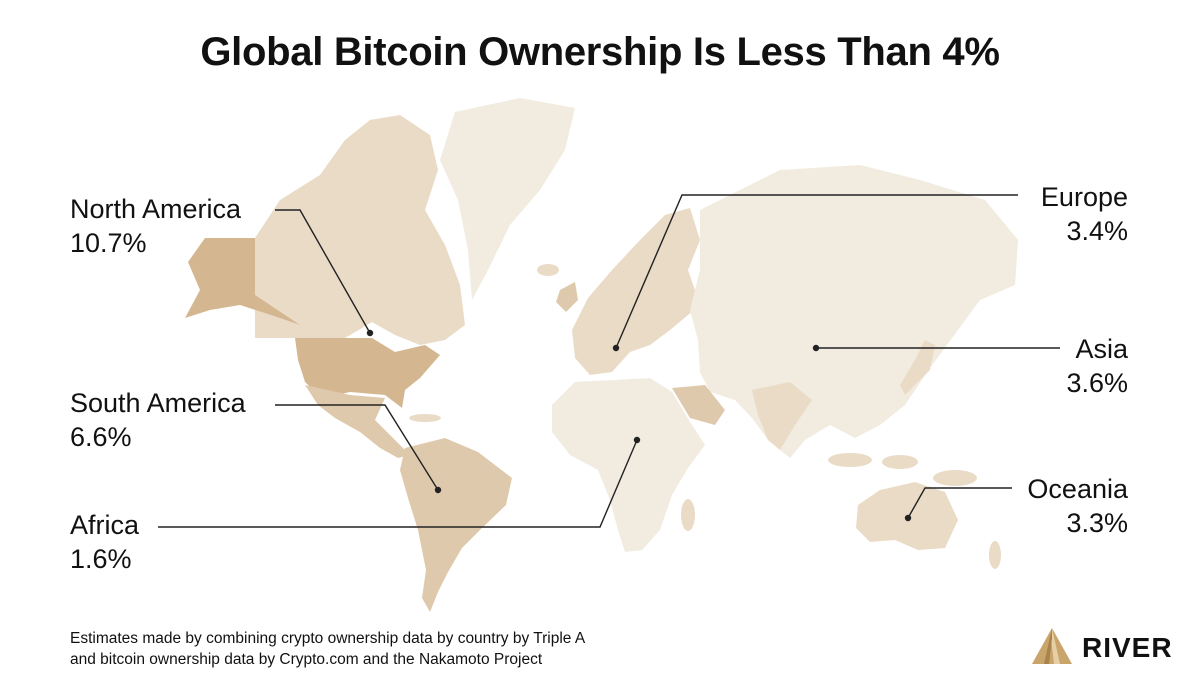 Image resolution: width=1200 pixels, height=675 pixels. What do you see at coordinates (101, 559) in the screenshot?
I see `region-value: 1.6%` at bounding box center [101, 559].